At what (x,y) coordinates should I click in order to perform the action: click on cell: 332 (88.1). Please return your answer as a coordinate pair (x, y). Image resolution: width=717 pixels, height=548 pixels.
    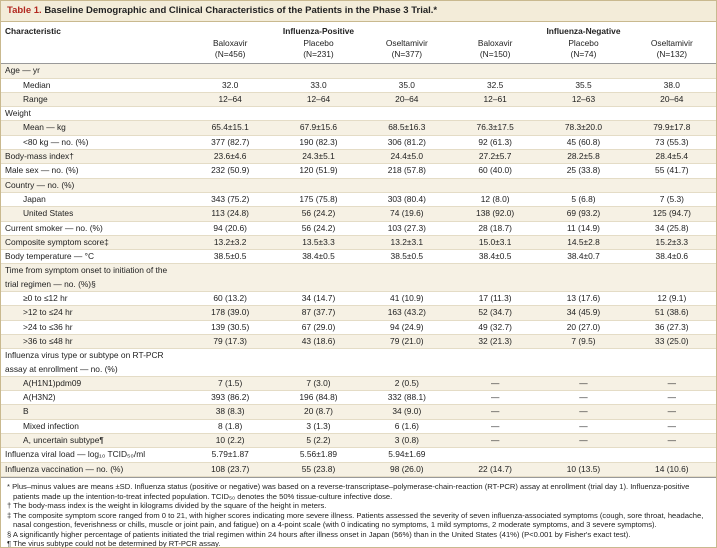
    Looking at the image, I should click on (406, 397).